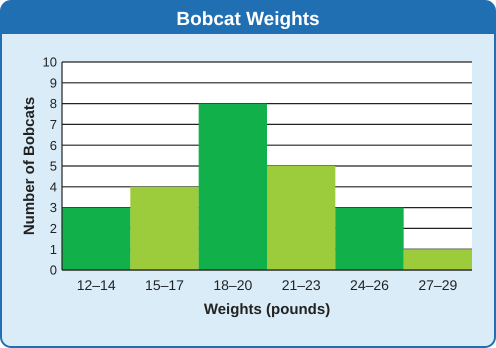  Describe the element at coordinates (53, 124) in the screenshot. I see `y-tick-label: 7` at that location.